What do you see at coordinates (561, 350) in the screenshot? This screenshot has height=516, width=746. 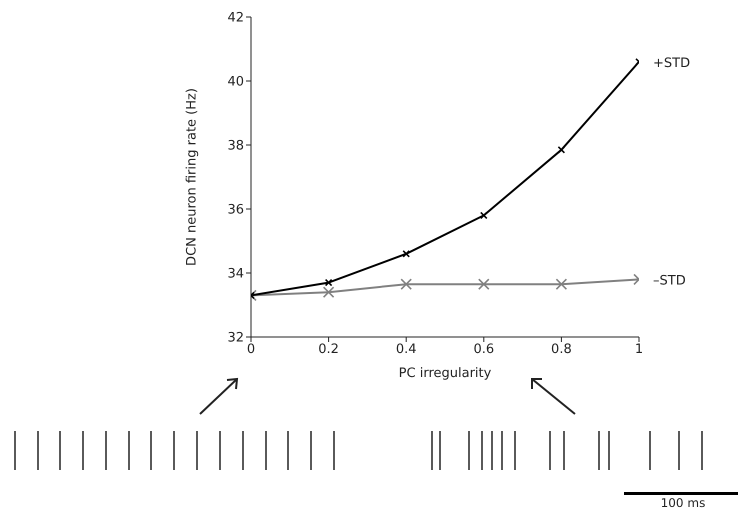 I see `x-tick-label: 0.8` at bounding box center [561, 350].